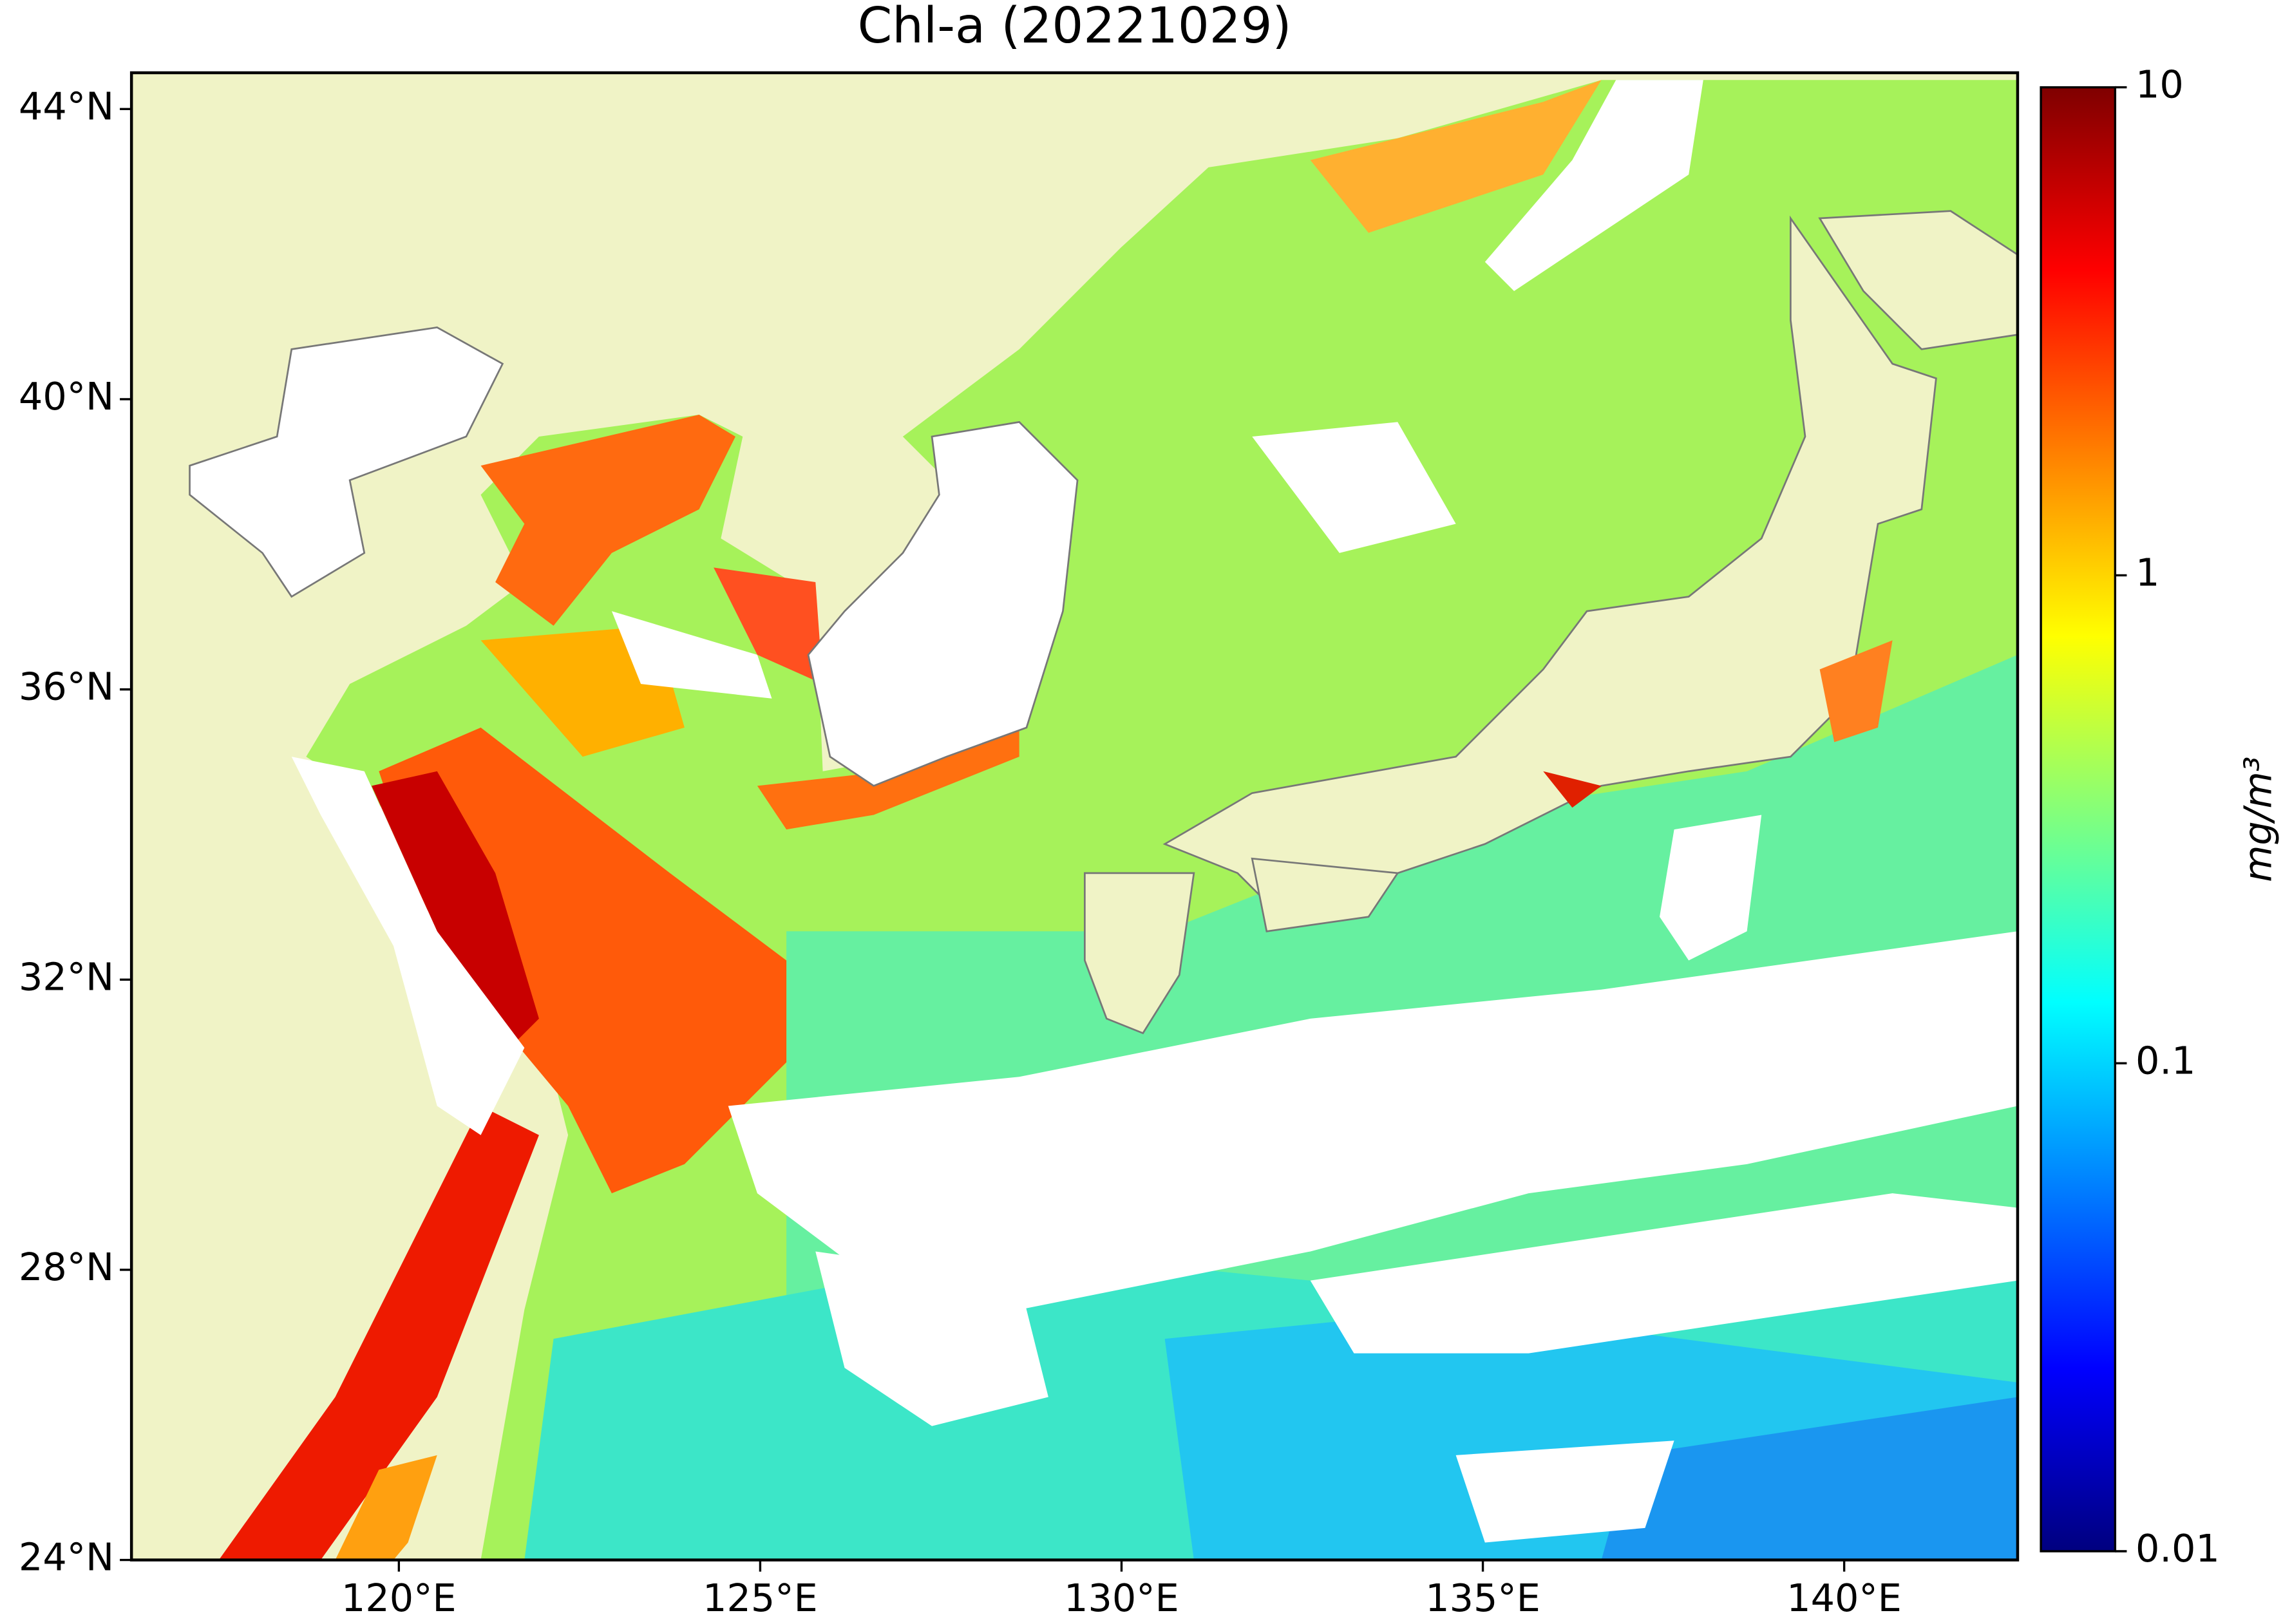 This screenshot has width=2283, height=1624. I want to click on x-tick-label: 130°E, so click(1121, 1598).